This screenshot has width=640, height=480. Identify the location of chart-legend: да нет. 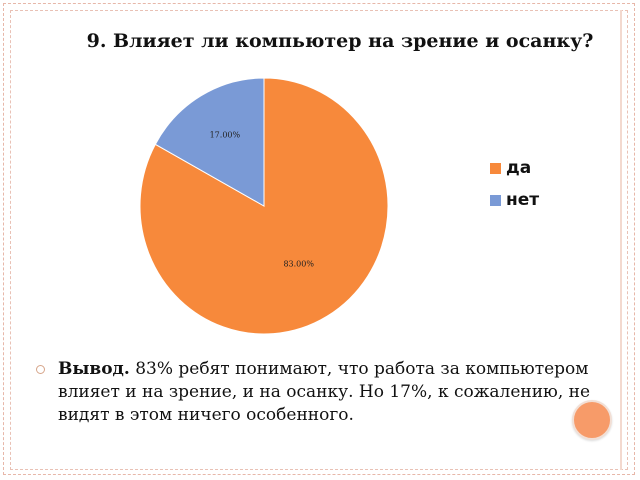
(514, 184).